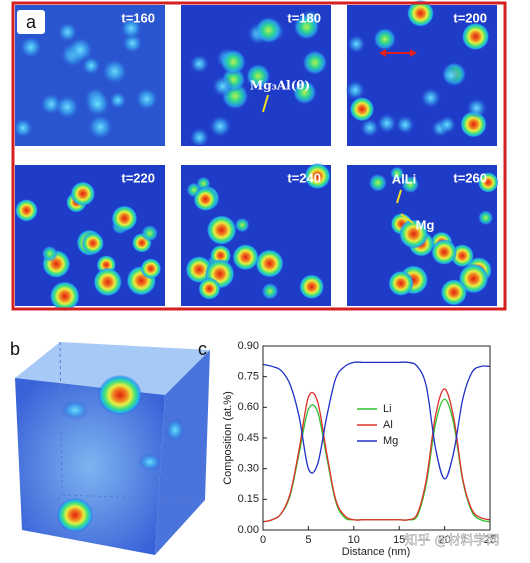 The height and width of the screenshot is (563, 530). Describe the element at coordinates (376, 552) in the screenshot. I see `x-axis-label: Distance (nm)` at that location.